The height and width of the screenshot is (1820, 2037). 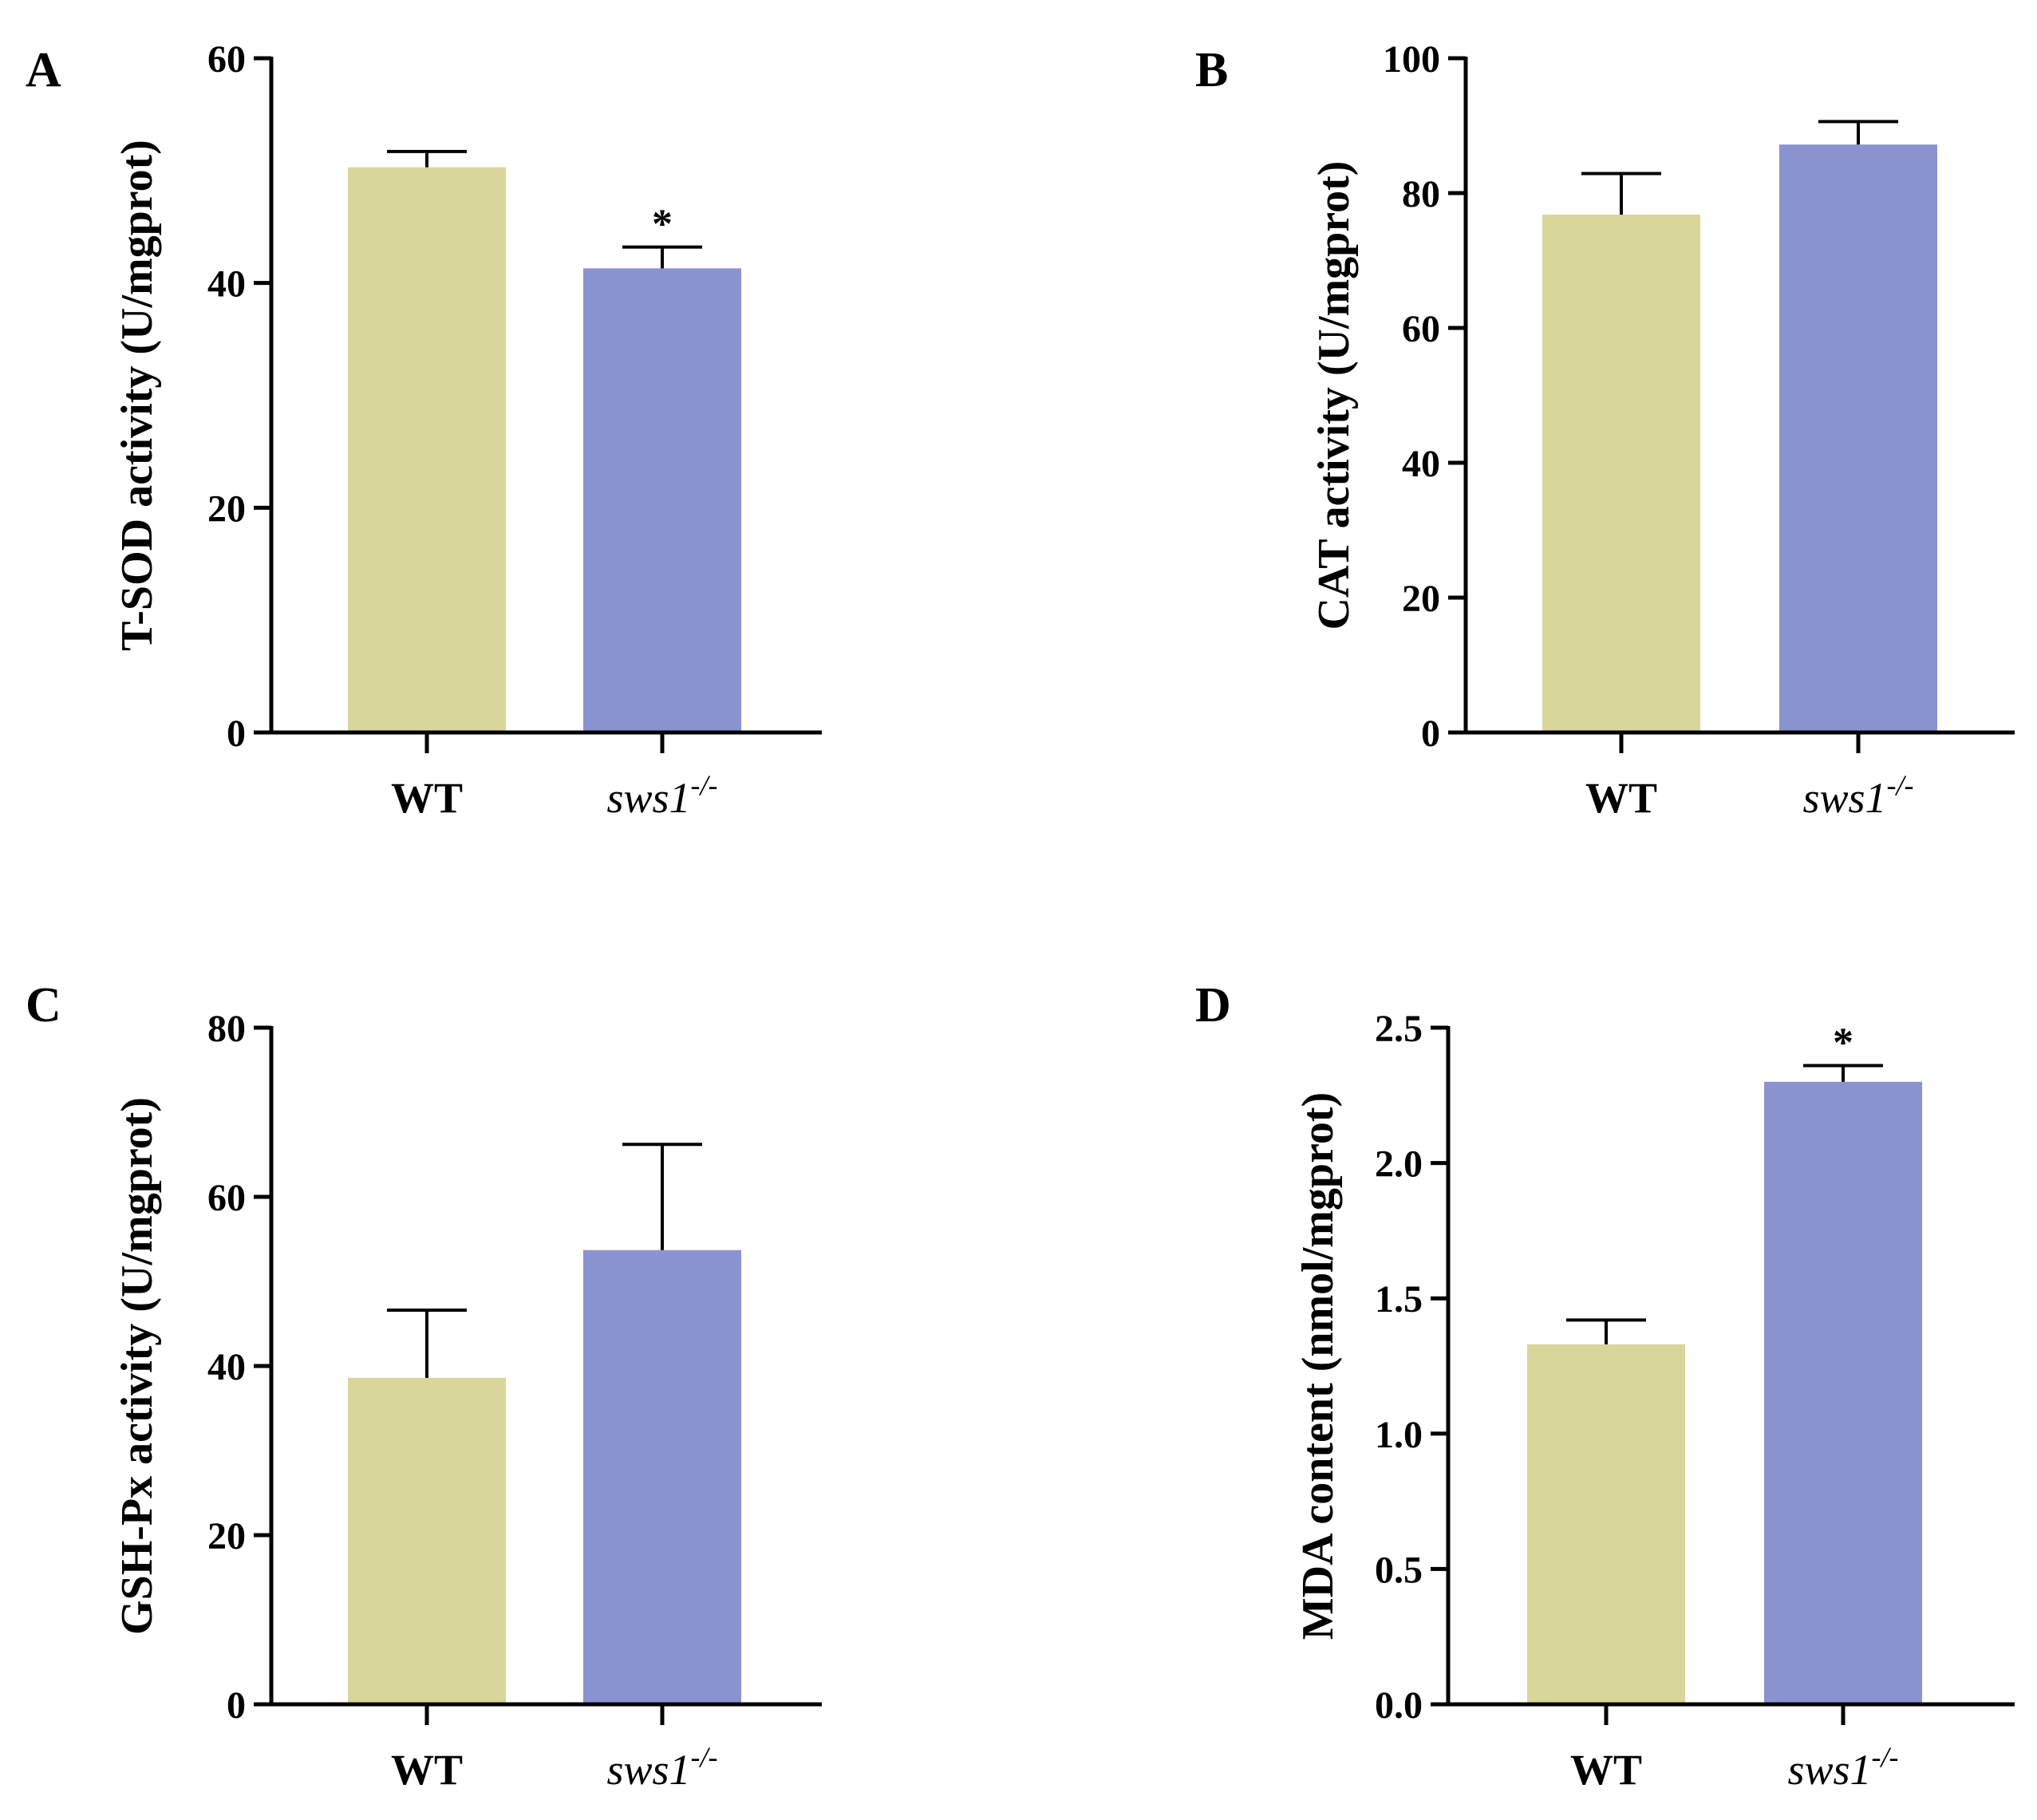 What do you see at coordinates (1399, 1435) in the screenshot?
I see `y-tick-label: 1.0` at bounding box center [1399, 1435].